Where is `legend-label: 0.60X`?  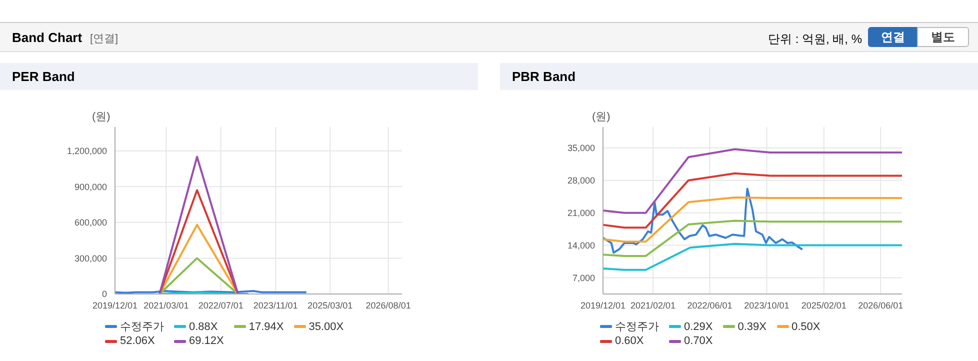
legend-label: 0.60X is located at coordinates (629, 341).